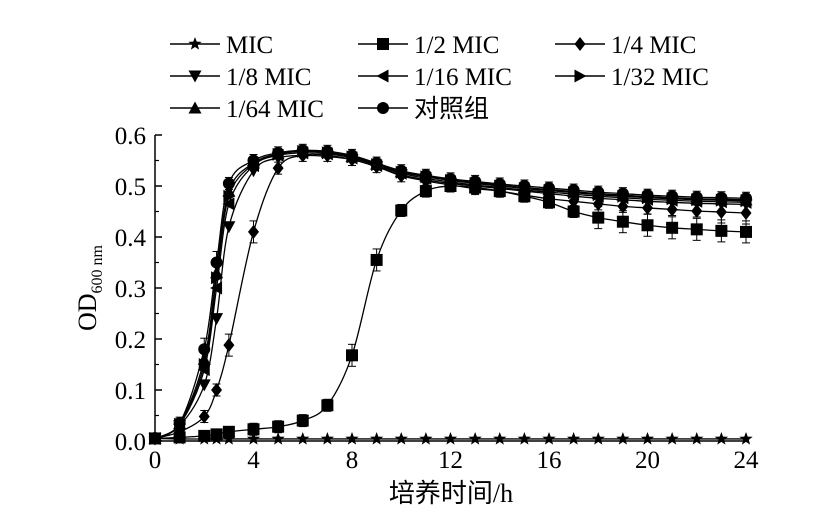 Image resolution: width=816 pixels, height=531 pixels. I want to click on y-axis-title: OD600 nm, so click(89, 287).